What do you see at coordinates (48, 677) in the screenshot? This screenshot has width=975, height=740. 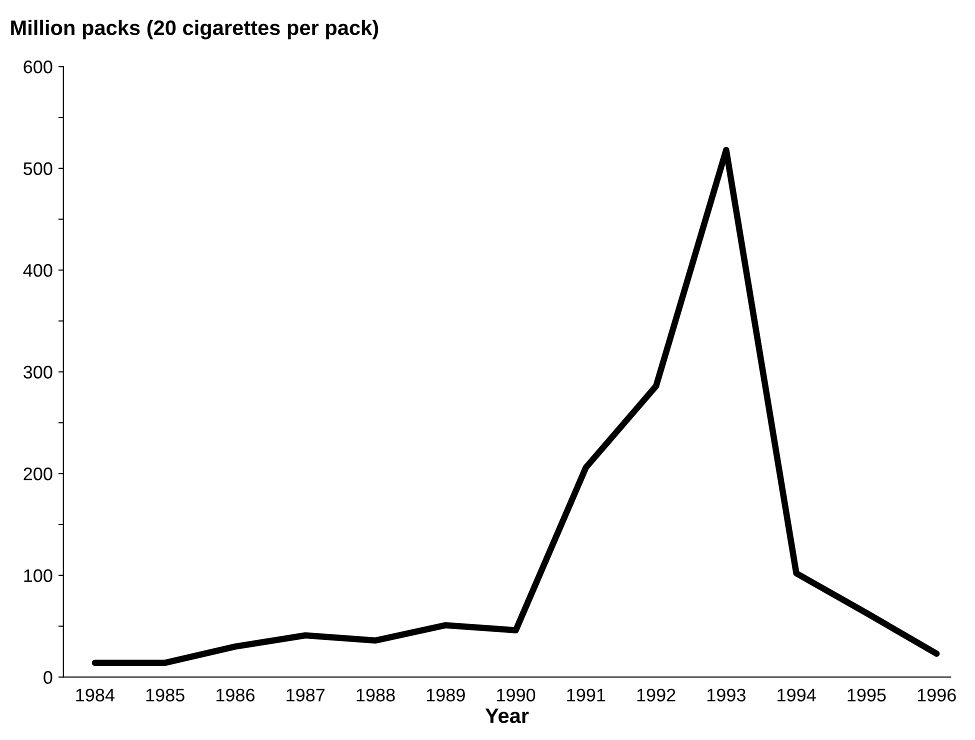 I see `y-tick-label: 0` at bounding box center [48, 677].